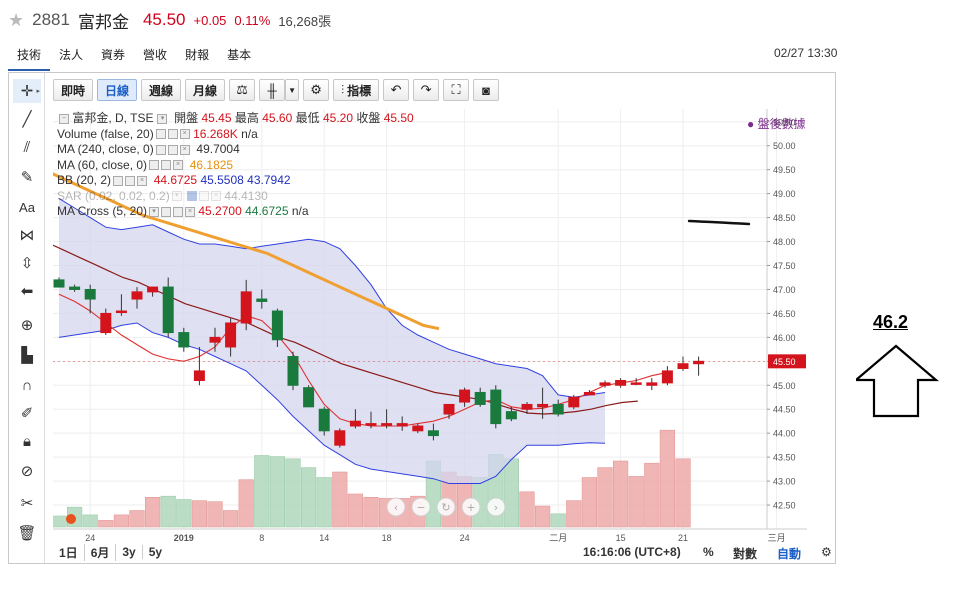  Describe the element at coordinates (73, 90) in the screenshot. I see `intraday-button: 即時` at that location.